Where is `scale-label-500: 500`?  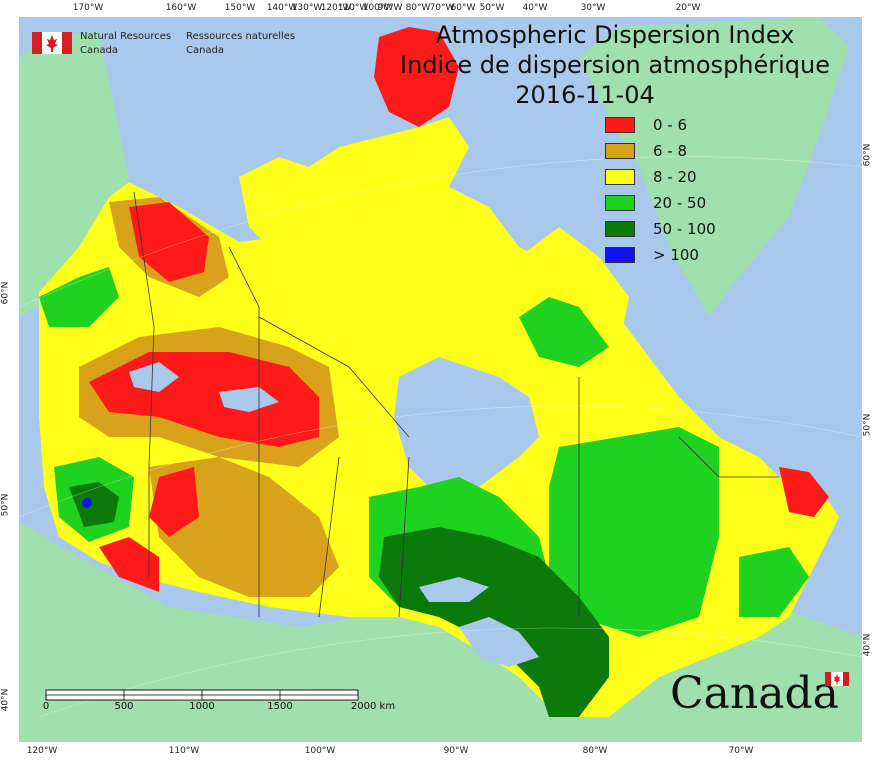 scale-label-500: 500 is located at coordinates (124, 706).